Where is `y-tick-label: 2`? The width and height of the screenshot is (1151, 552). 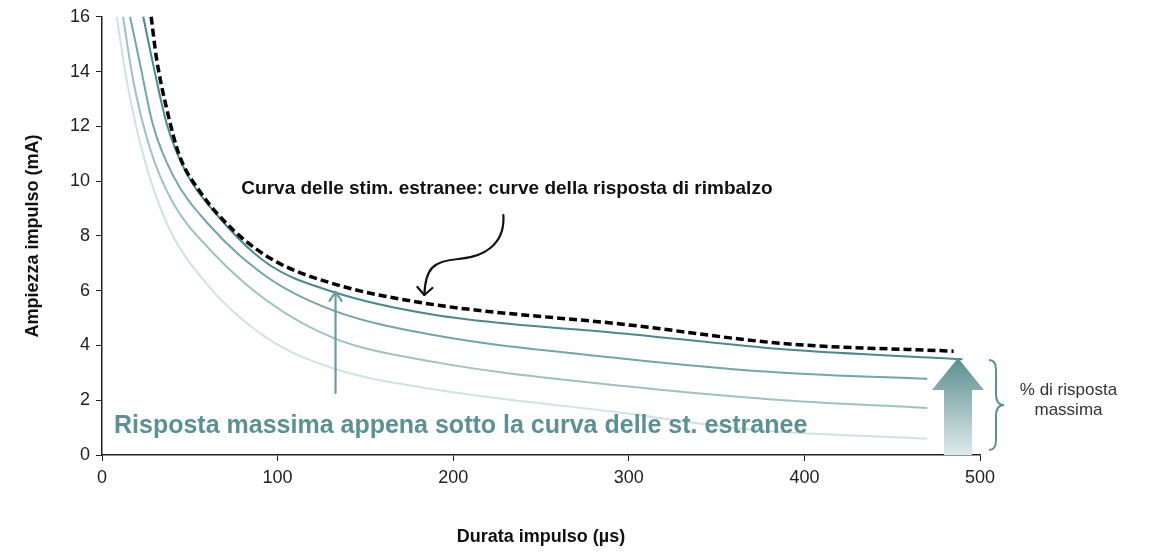 y-tick-label: 2 is located at coordinates (84, 399).